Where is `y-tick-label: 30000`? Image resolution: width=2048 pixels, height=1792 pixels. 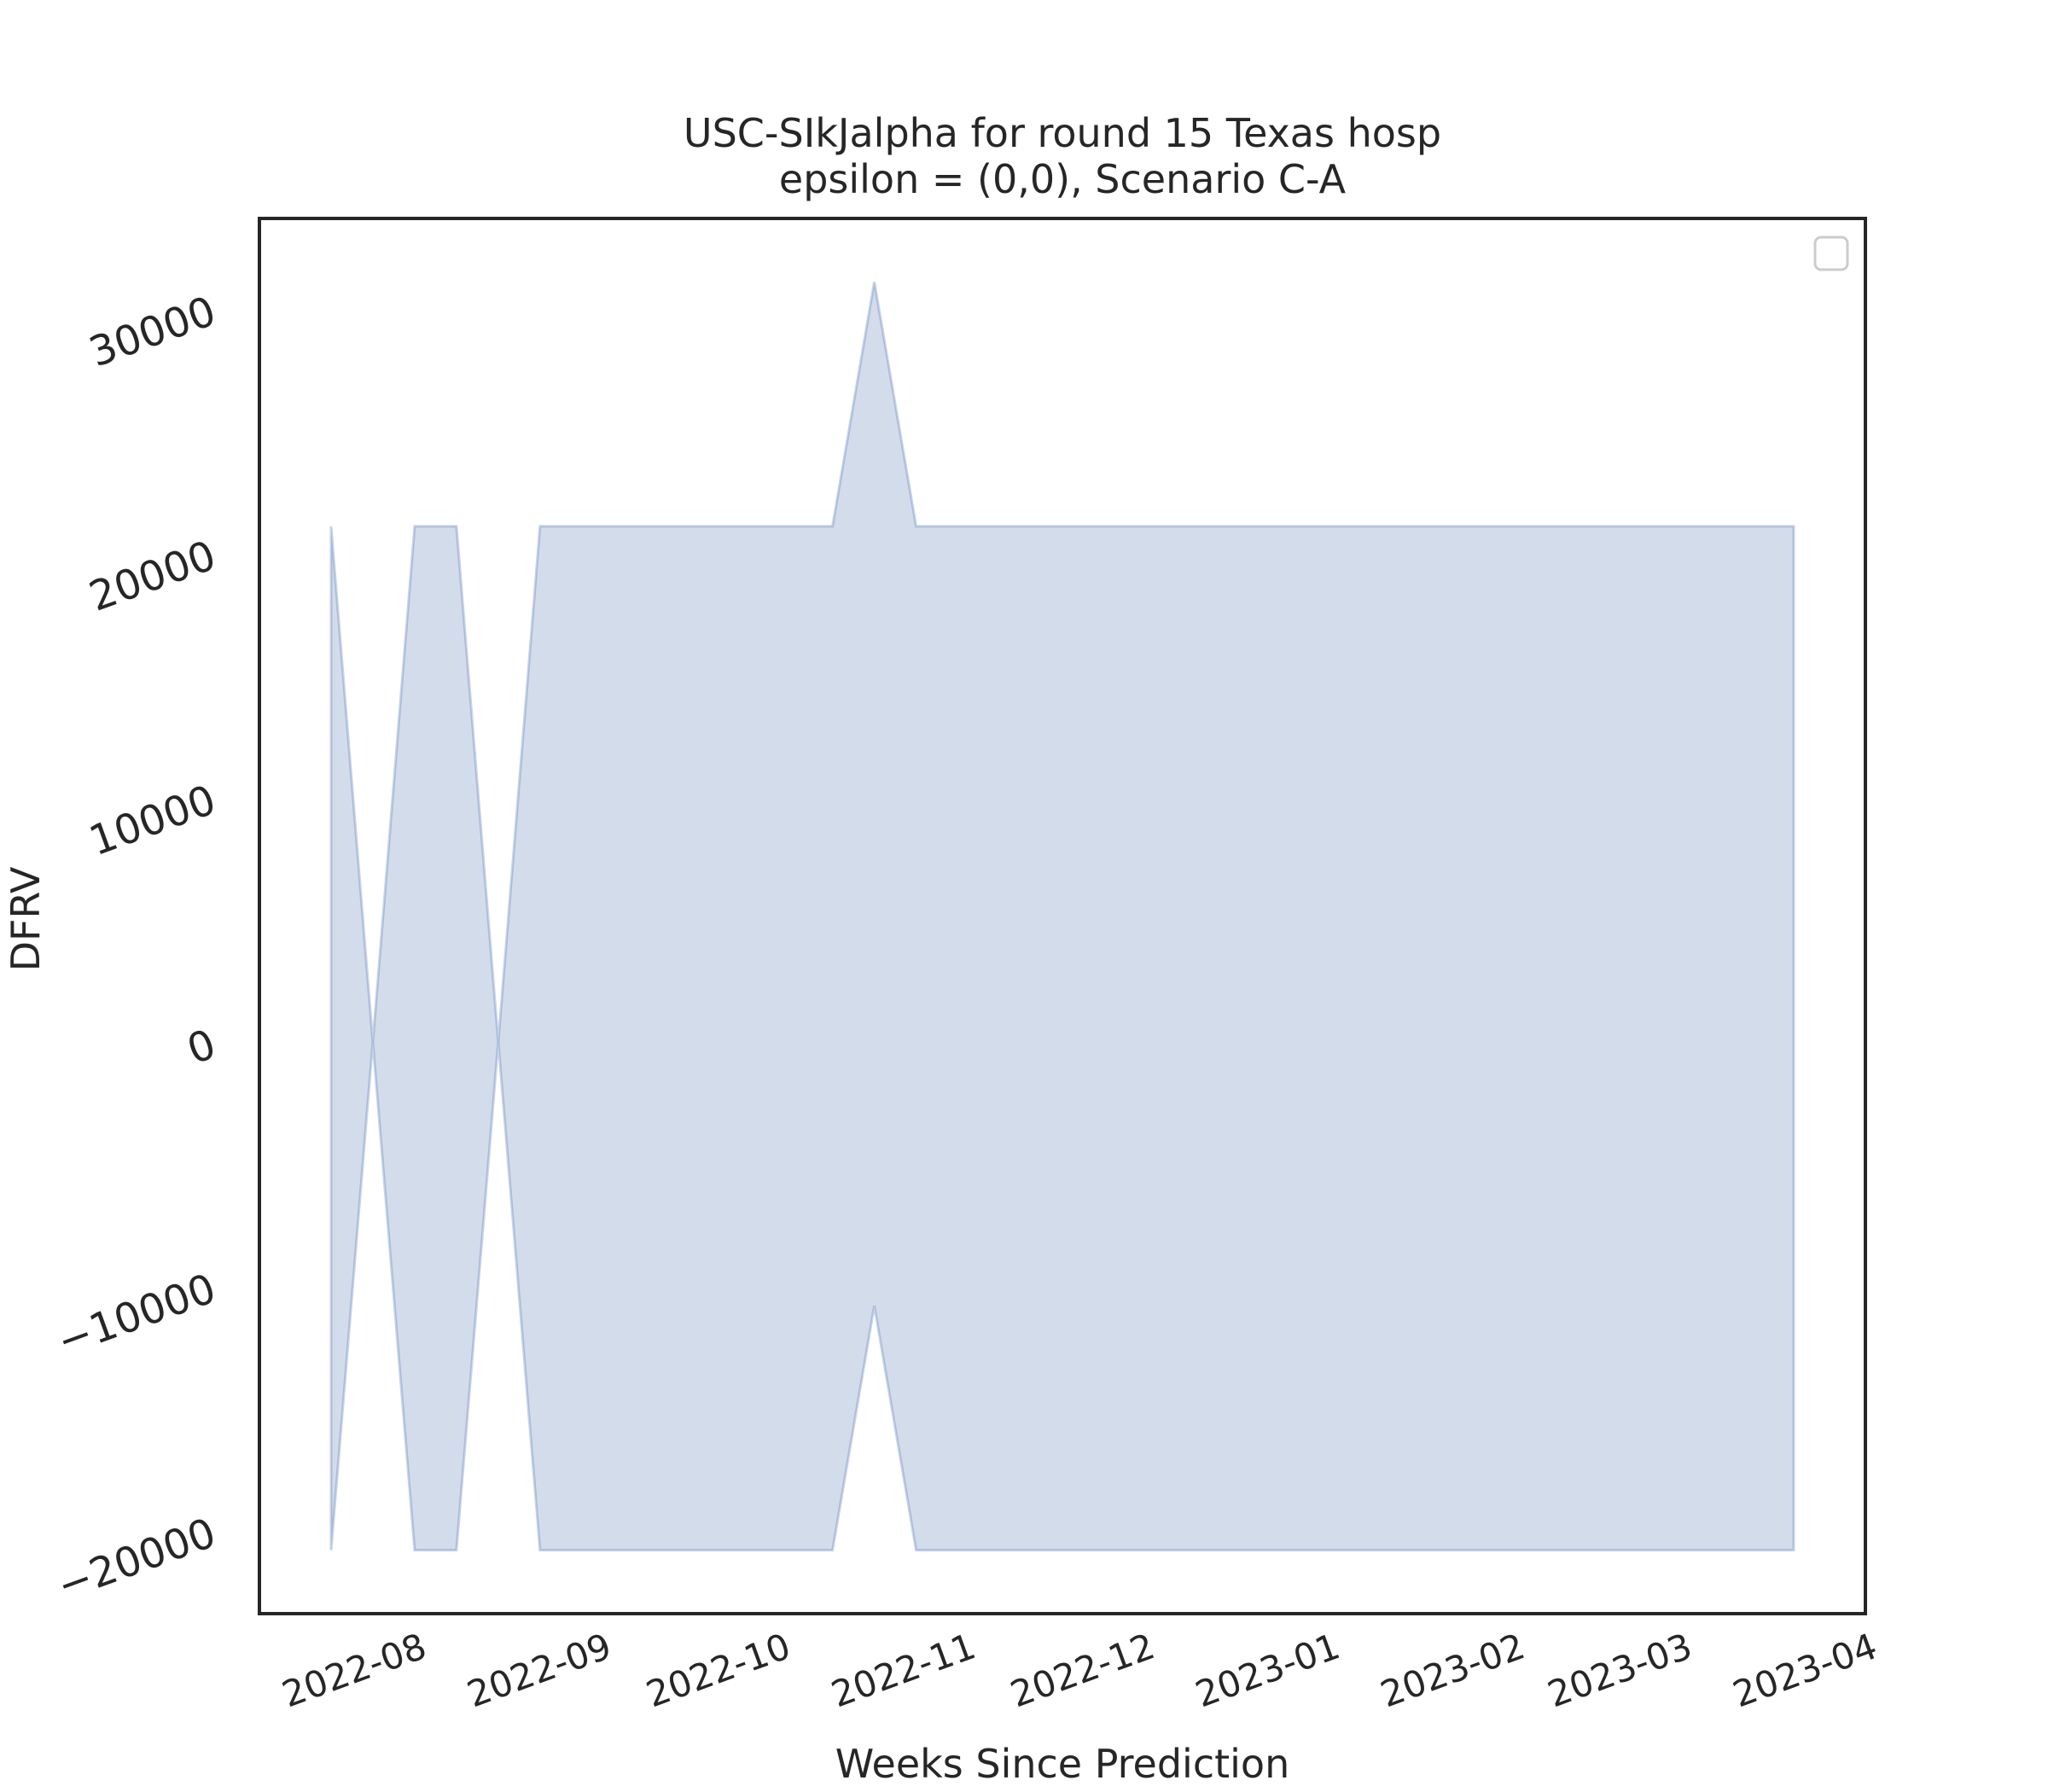 y-tick-label: 30000 is located at coordinates (152, 332).